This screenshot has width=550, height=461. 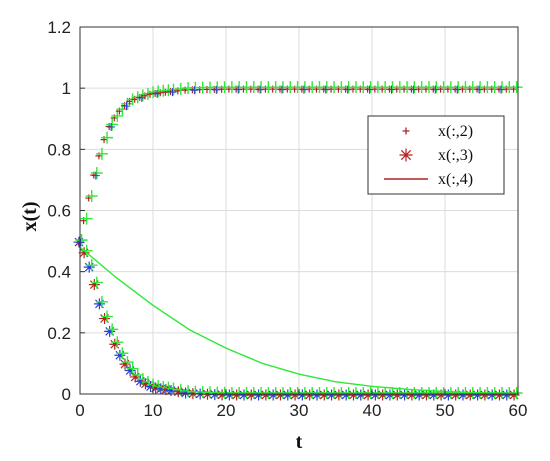 I want to click on y-tick-label: 1, so click(x=66, y=88).